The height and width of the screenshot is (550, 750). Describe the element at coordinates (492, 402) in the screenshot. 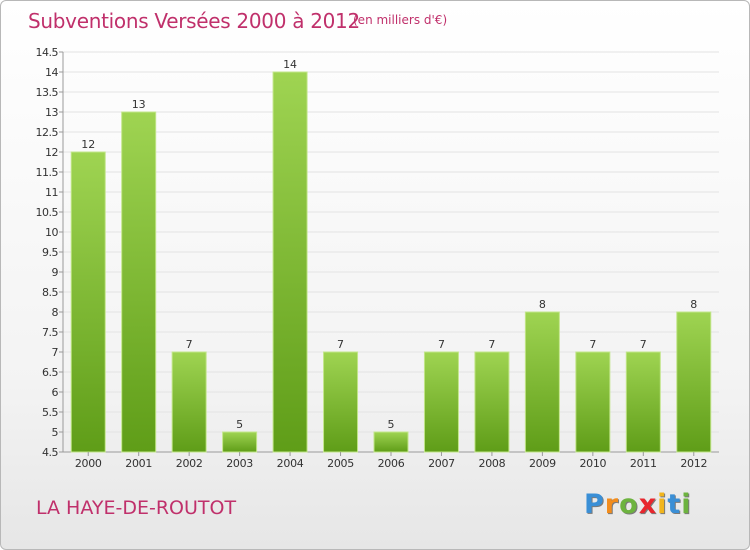

I see `bar-2008` at that location.